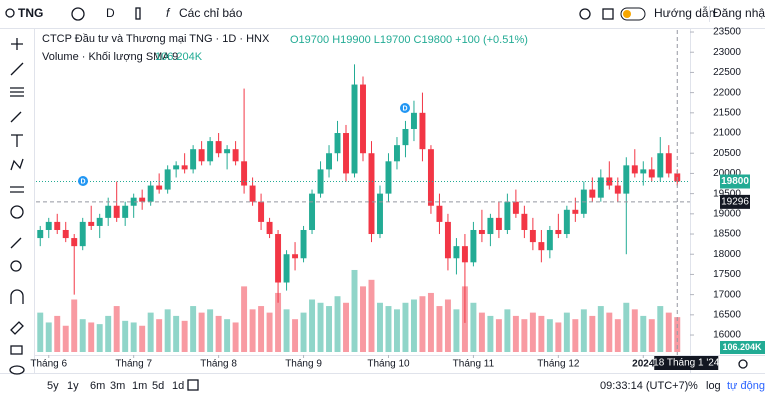  I want to click on time-tick-label: Tháng 11, so click(474, 364).